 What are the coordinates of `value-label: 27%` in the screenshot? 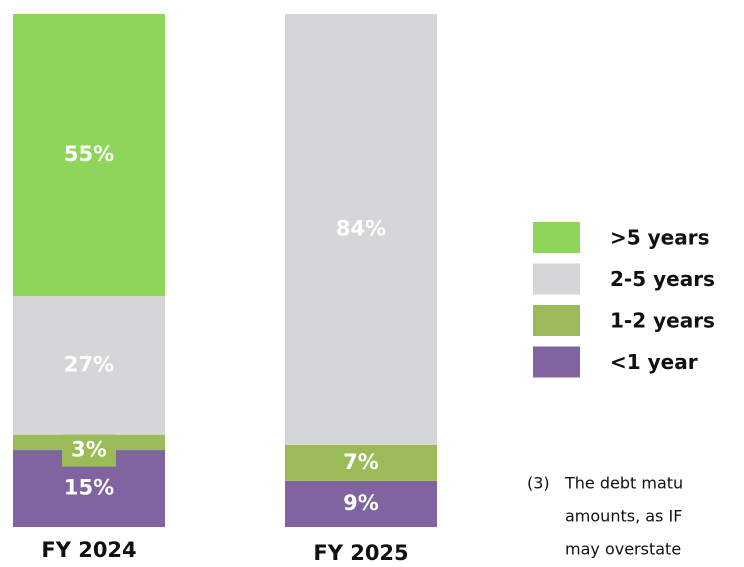 It's located at (89, 364).